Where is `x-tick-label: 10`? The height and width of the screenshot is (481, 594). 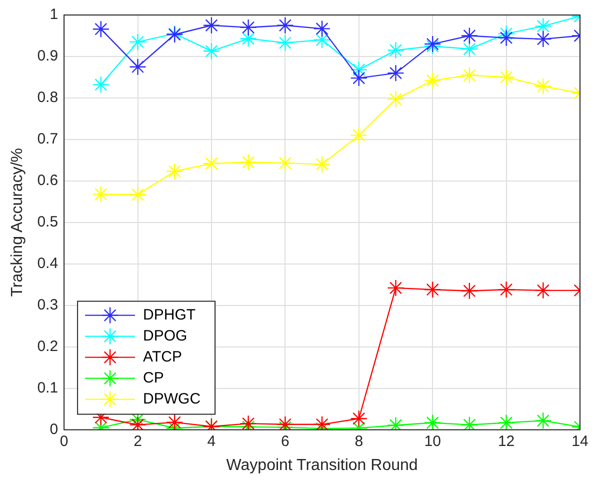
x-tick-label: 10 is located at coordinates (432, 441).